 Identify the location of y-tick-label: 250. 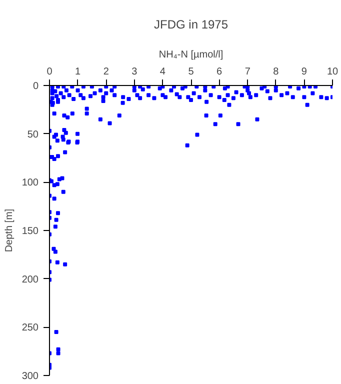
(30, 328).